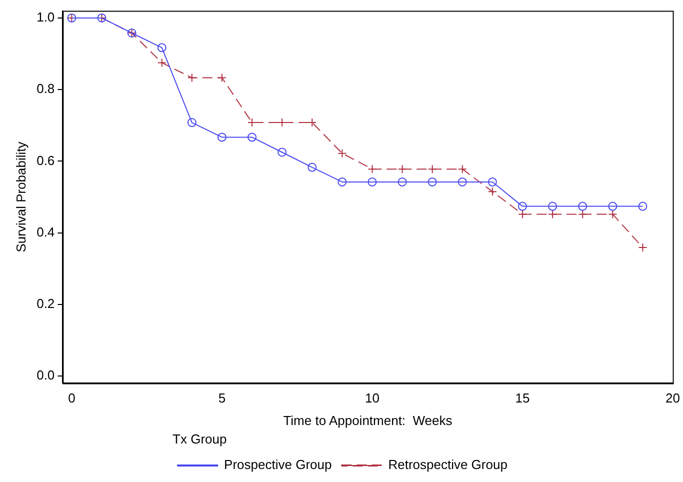 Image resolution: width=683 pixels, height=482 pixels. Describe the element at coordinates (673, 398) in the screenshot. I see `x-tick-label: 20` at that location.